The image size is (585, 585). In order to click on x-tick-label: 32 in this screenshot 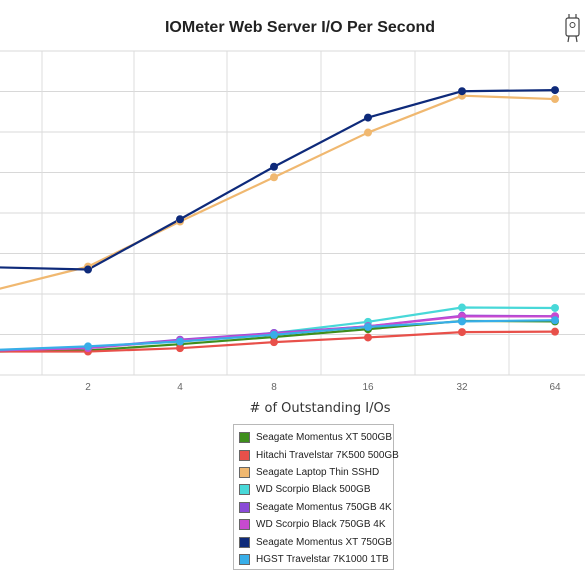, I will do `click(462, 387)`.